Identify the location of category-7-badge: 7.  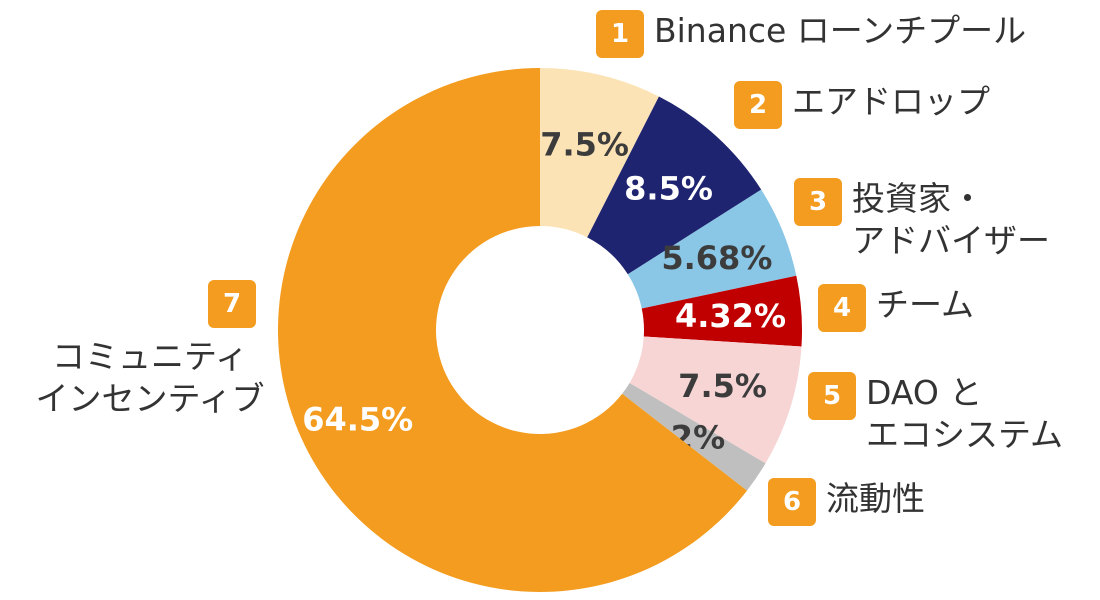
(232, 304).